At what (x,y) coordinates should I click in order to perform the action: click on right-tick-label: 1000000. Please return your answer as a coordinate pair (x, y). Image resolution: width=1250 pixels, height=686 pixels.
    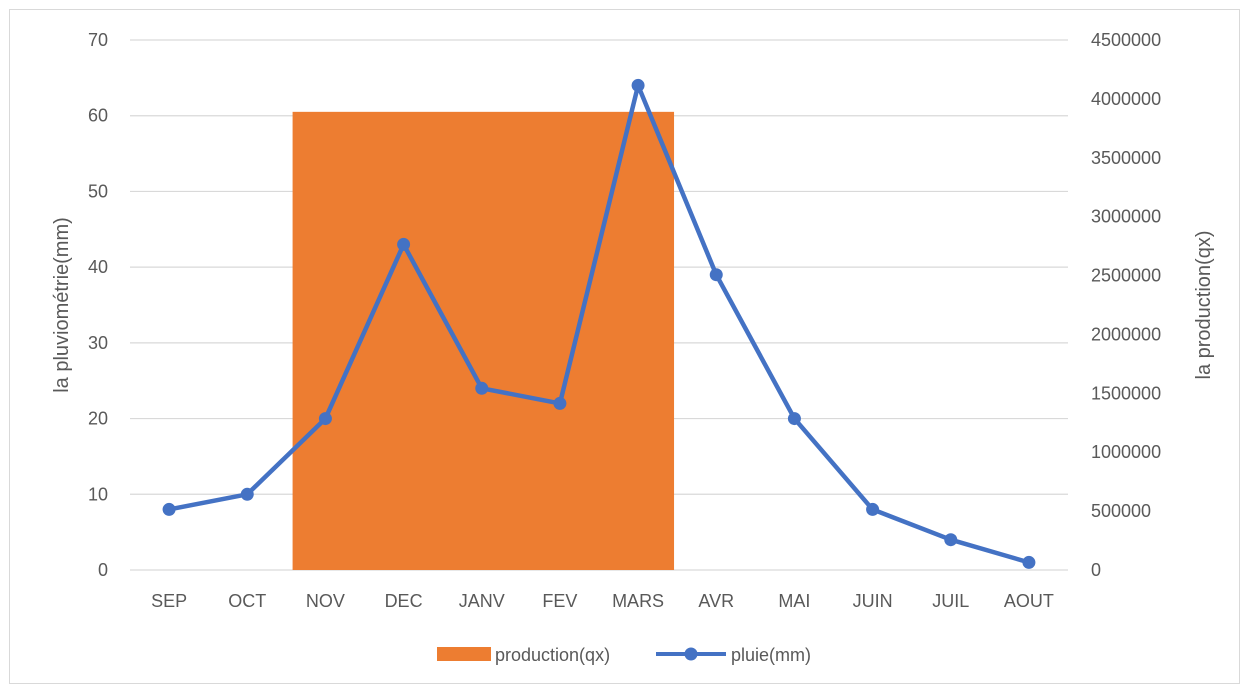
    Looking at the image, I should click on (1126, 452).